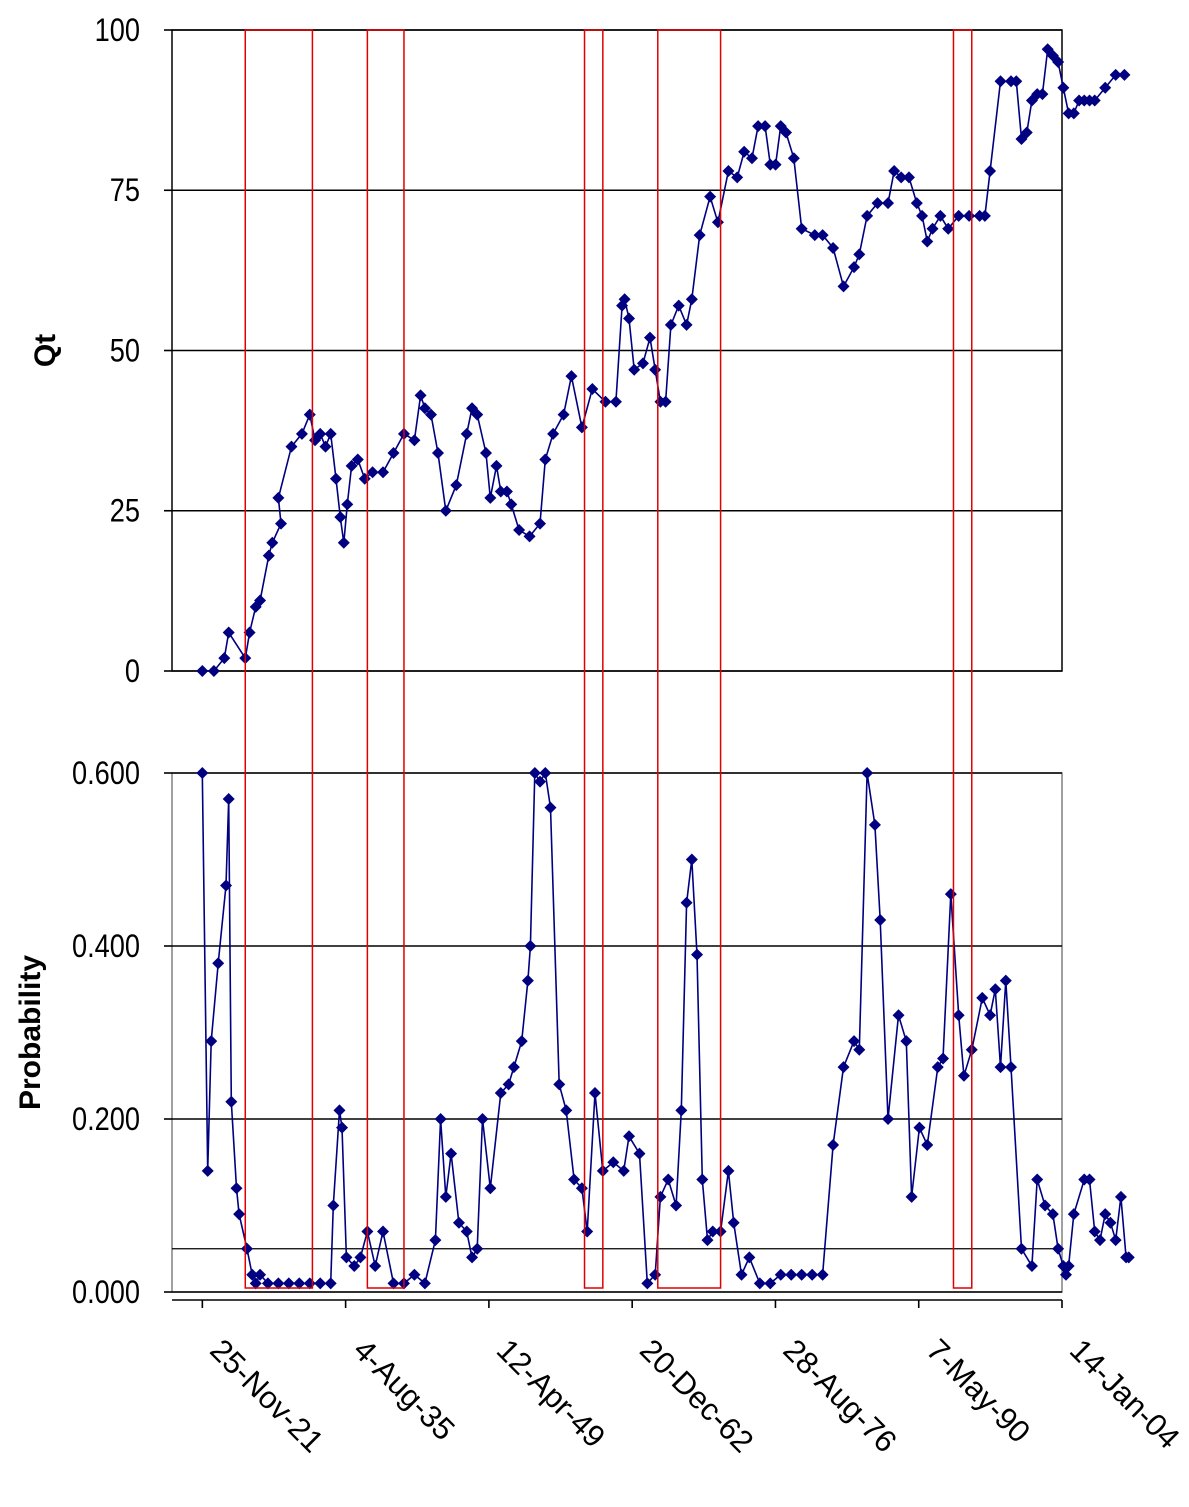  What do you see at coordinates (978, 1390) in the screenshot?
I see `x-tick-label: 7-May-90` at bounding box center [978, 1390].